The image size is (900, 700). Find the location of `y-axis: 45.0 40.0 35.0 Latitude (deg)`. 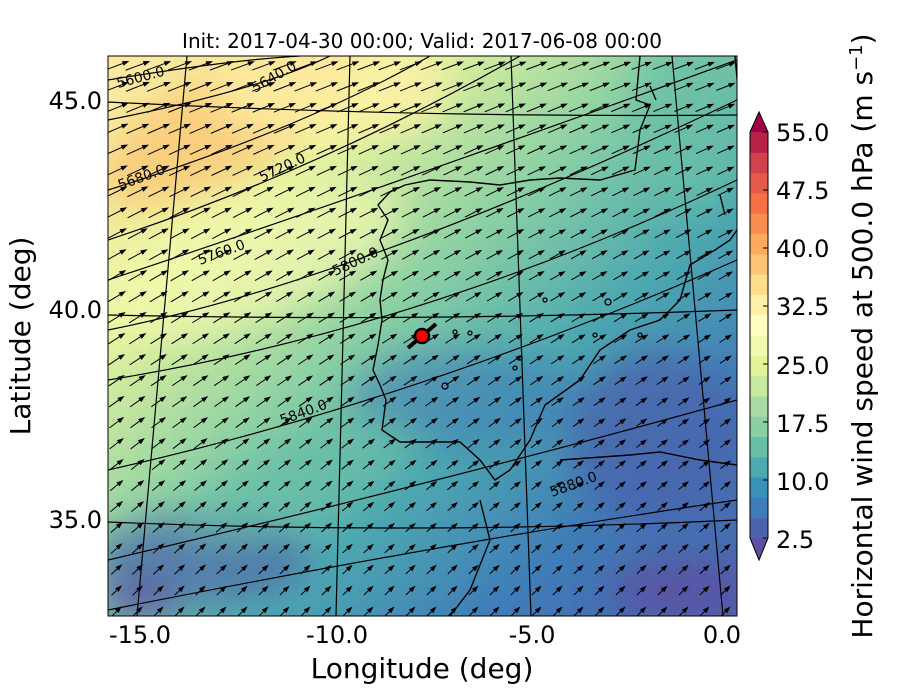

y-axis: 45.0 40.0 35.0 Latitude (deg) is located at coordinates (53, 310).